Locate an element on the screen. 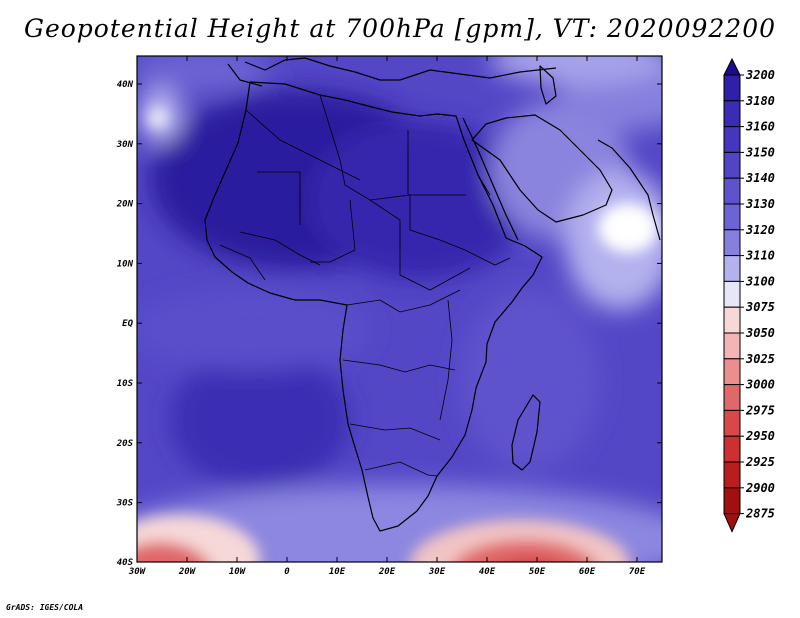  lon-label: 40E is located at coordinates (487, 572).